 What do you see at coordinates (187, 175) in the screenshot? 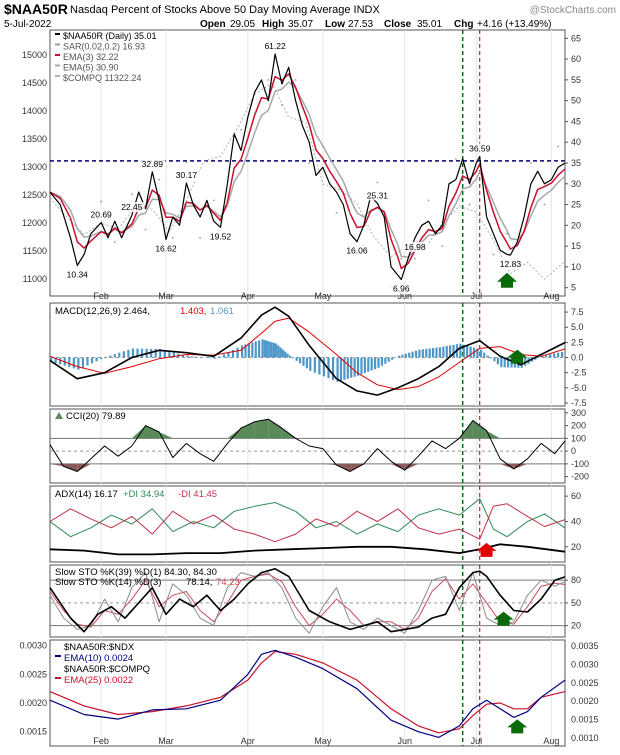
I see `annotation-label: 30.17` at bounding box center [187, 175].